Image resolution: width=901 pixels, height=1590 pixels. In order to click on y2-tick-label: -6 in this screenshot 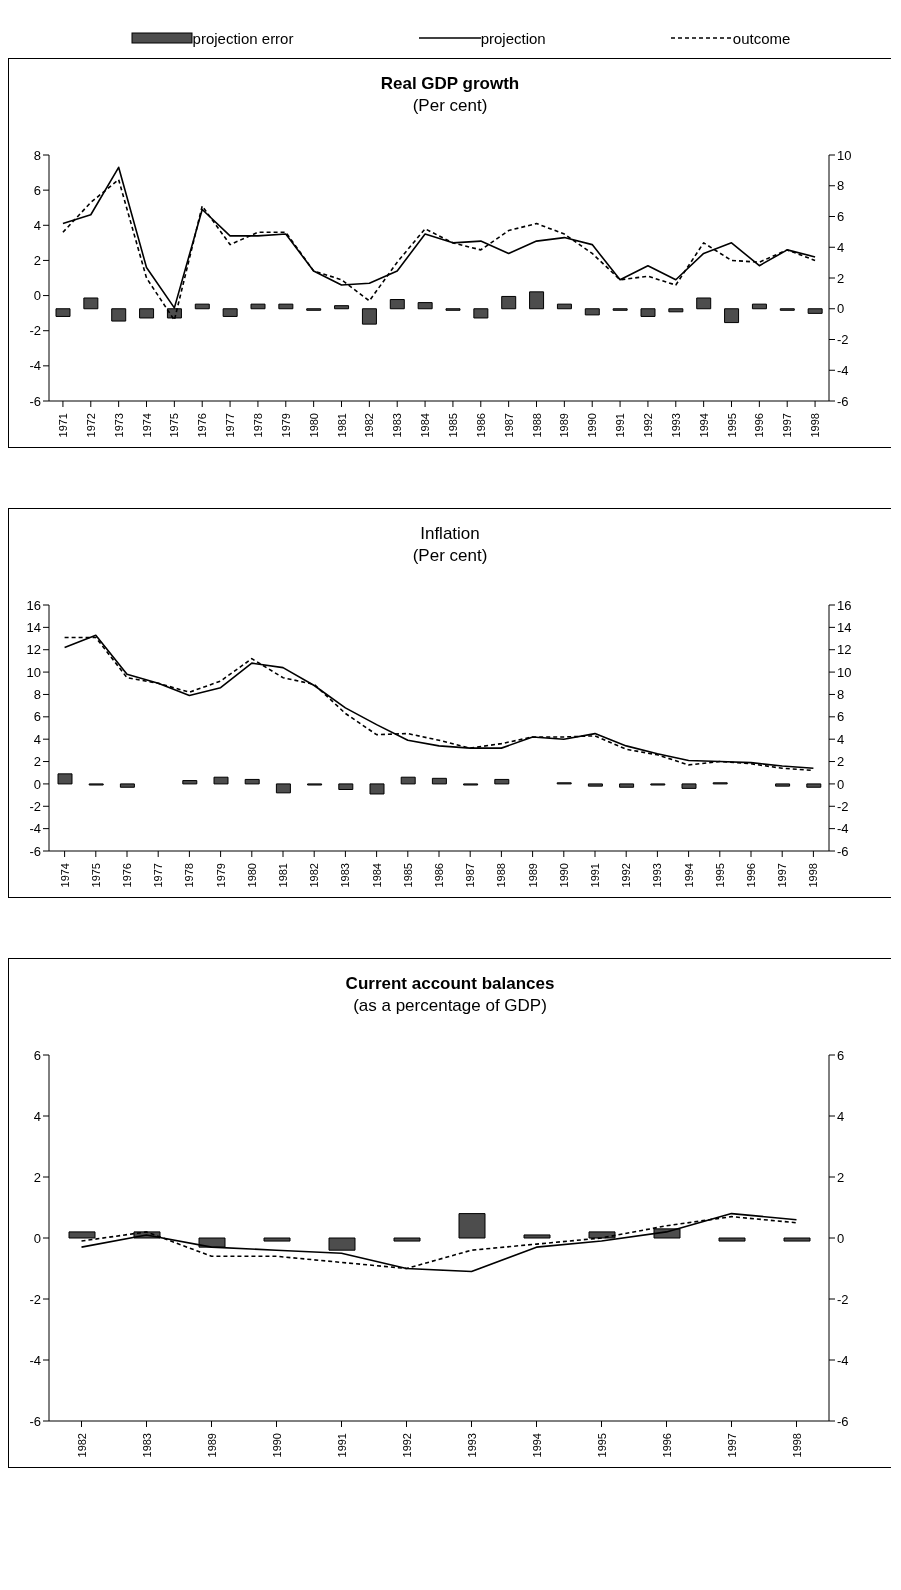, I will do `click(843, 401)`.